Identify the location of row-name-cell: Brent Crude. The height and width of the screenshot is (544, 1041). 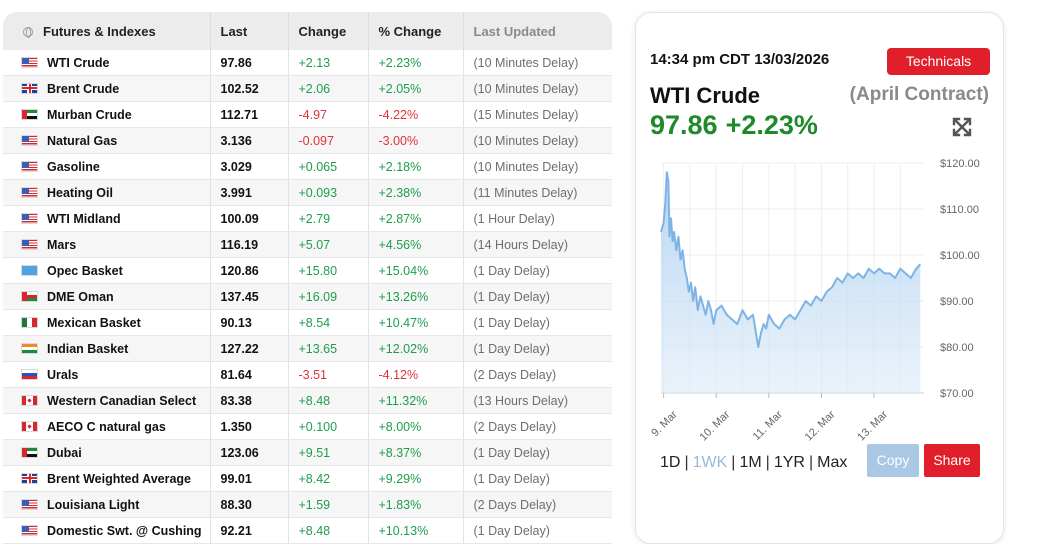
(107, 88).